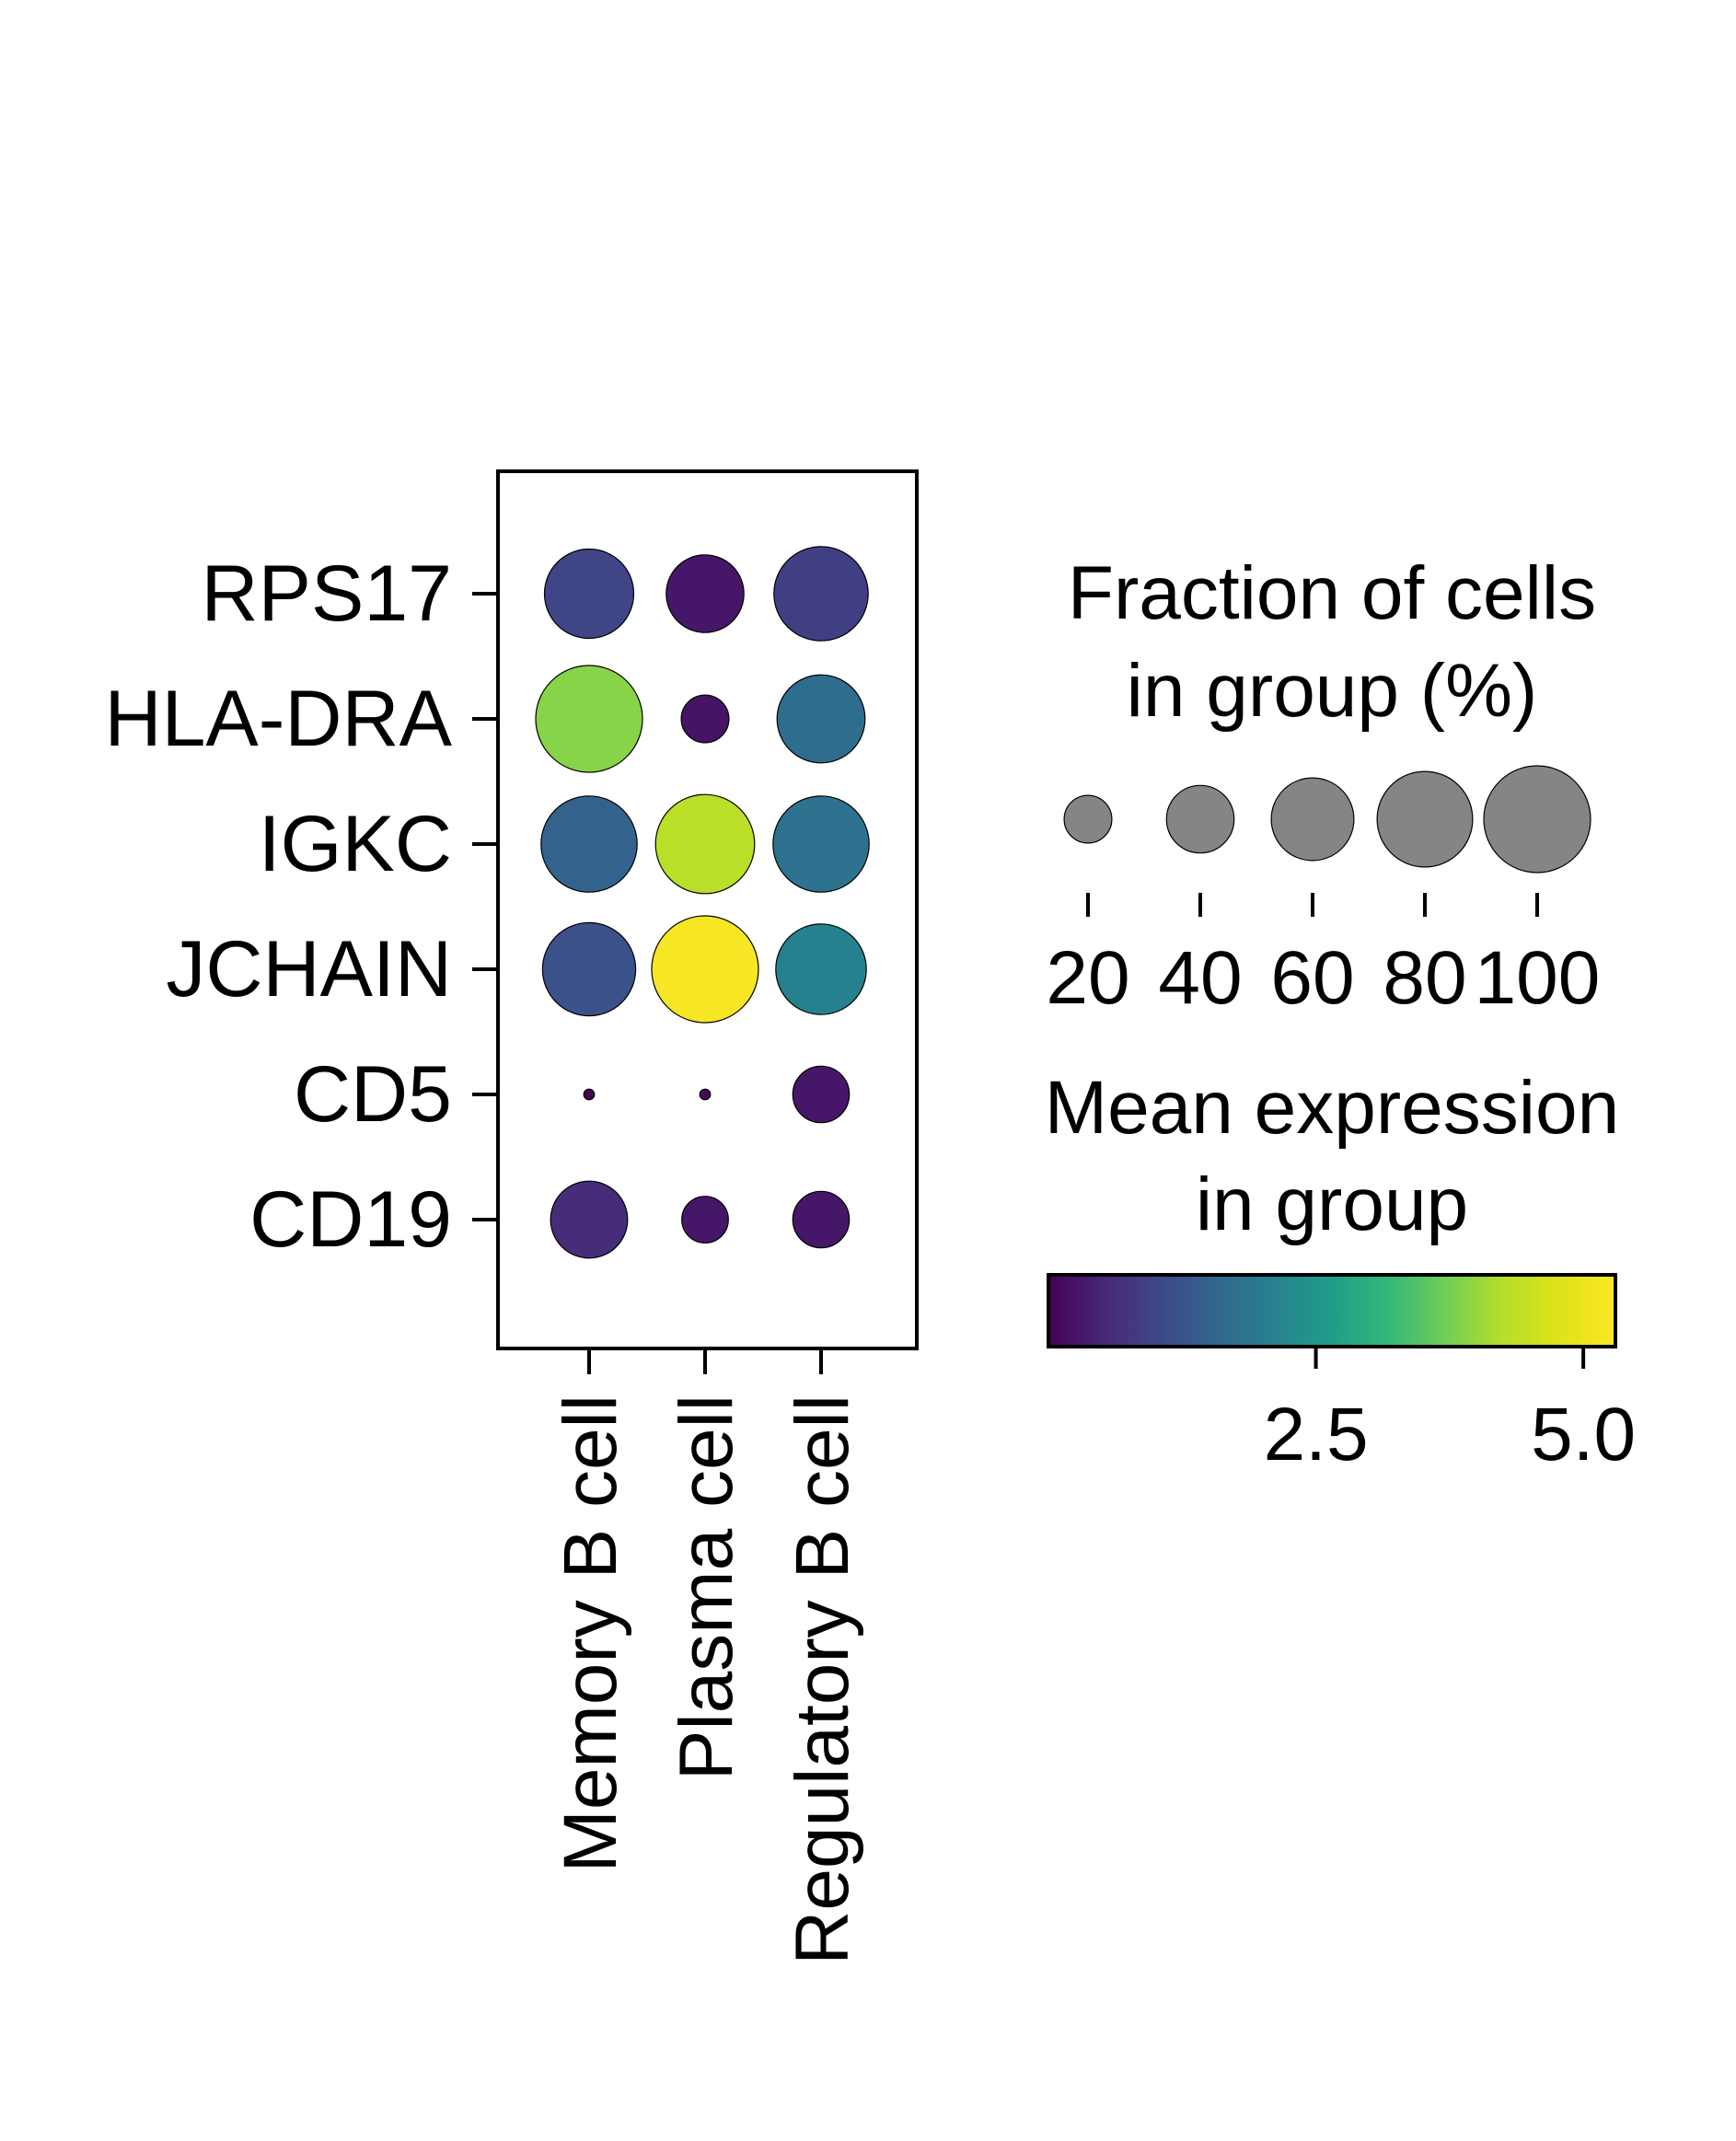 The height and width of the screenshot is (2141, 1736). What do you see at coordinates (1332, 1108) in the screenshot?
I see `color-legend-title-line-1: Mean expression` at bounding box center [1332, 1108].